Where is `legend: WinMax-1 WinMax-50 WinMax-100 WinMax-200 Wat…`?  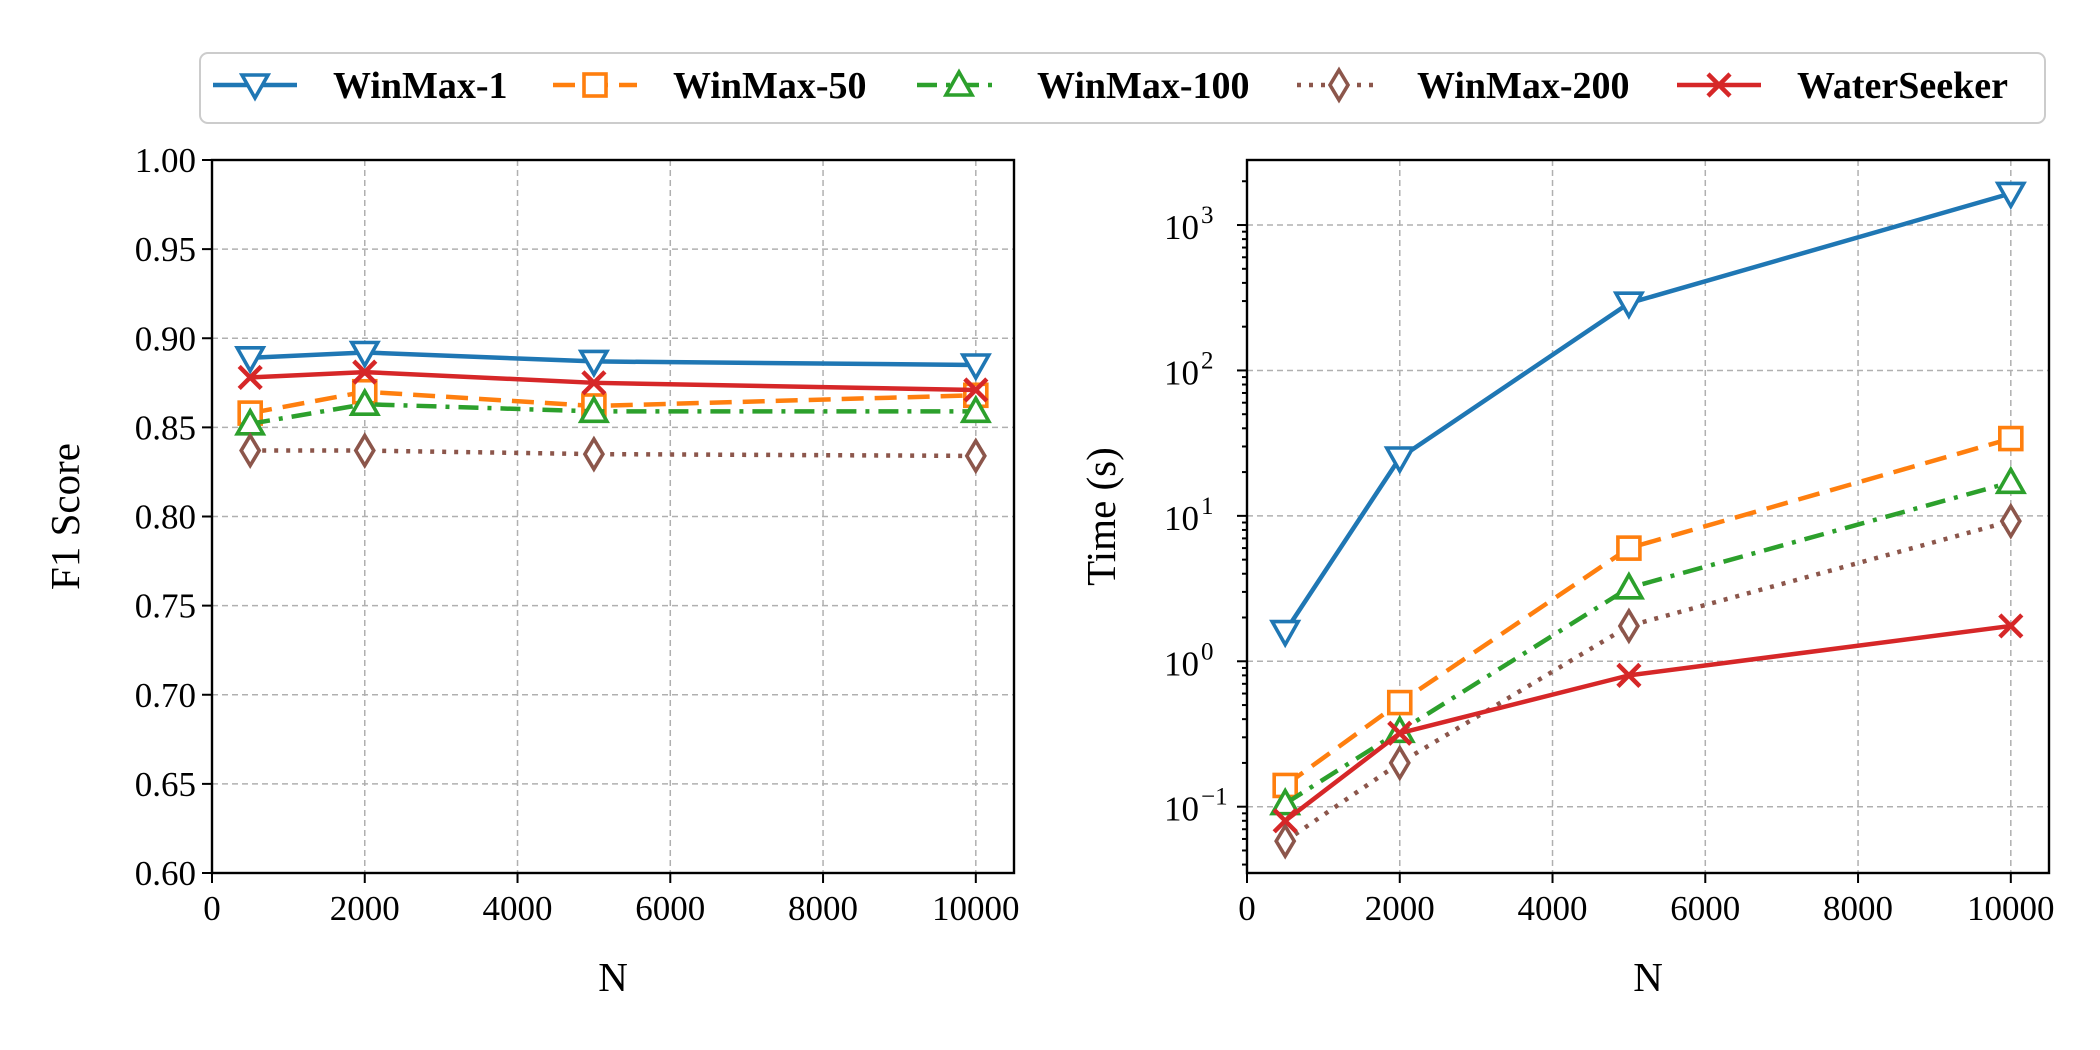
legend: WinMax-1 WinMax-50 WinMax-100 WinMax-200 Wat… is located at coordinates (1122, 88).